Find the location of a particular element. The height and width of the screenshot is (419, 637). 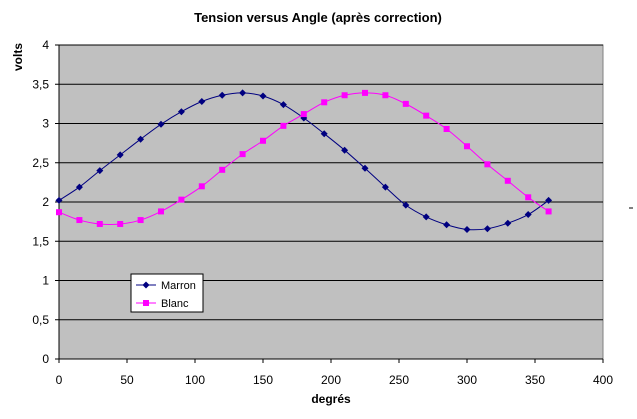

x-tick-label: 400 is located at coordinates (603, 380).